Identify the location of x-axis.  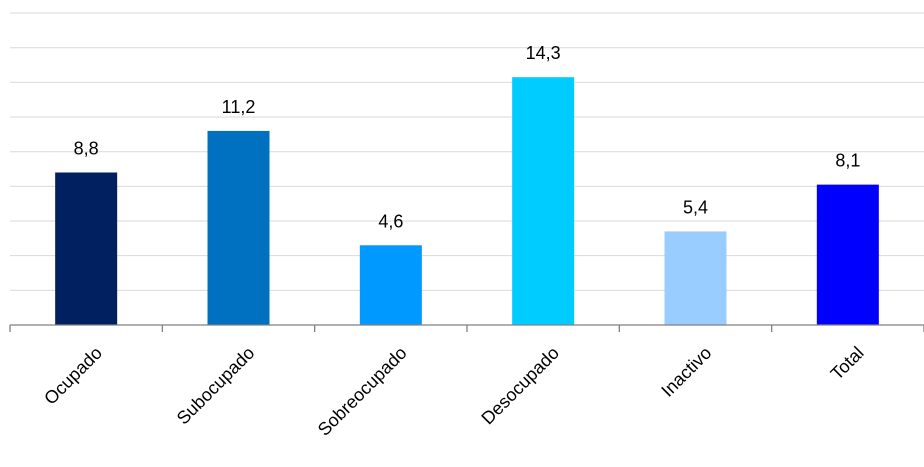
(466, 328).